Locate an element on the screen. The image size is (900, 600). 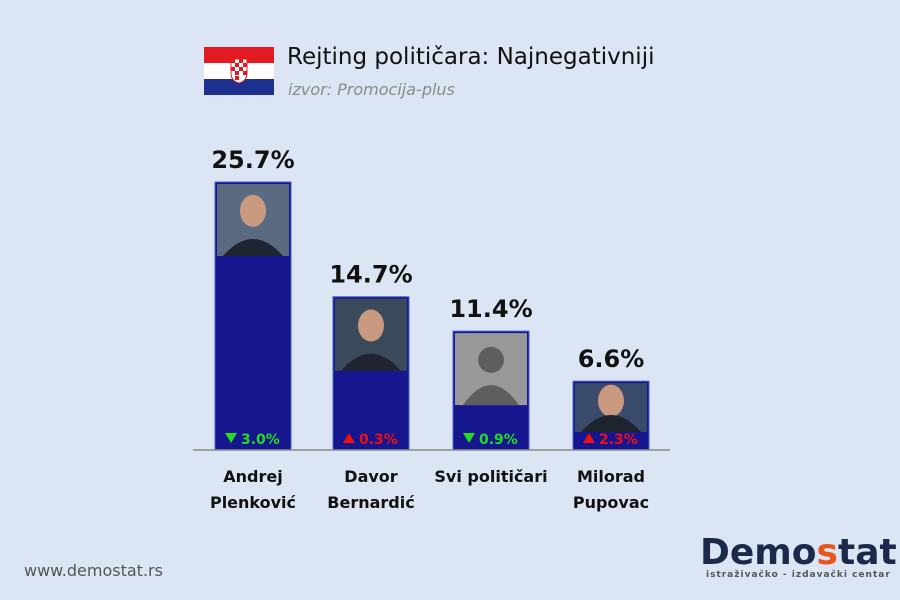
value-label: 25.7% is located at coordinates (252, 160).